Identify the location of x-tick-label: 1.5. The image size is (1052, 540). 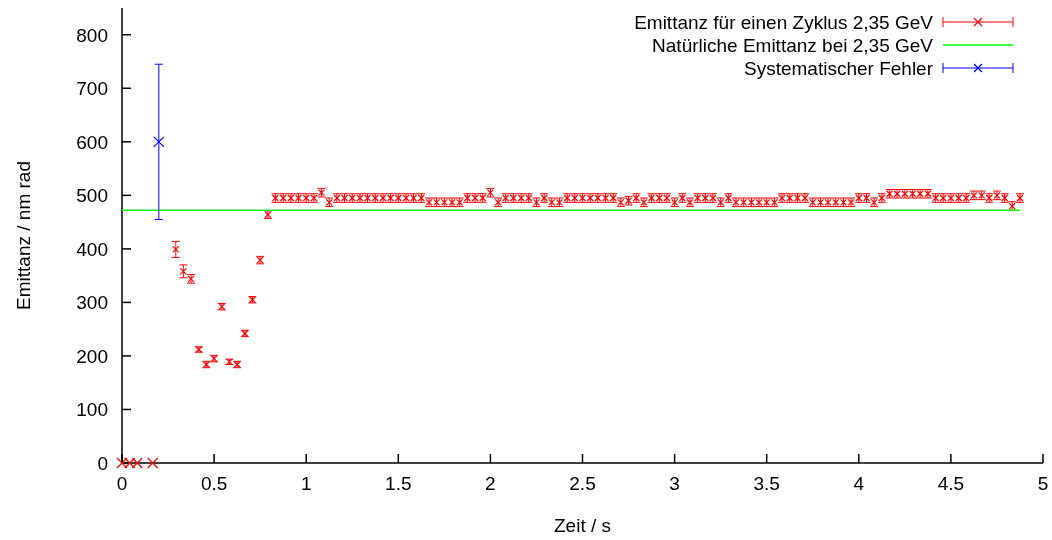
(398, 483).